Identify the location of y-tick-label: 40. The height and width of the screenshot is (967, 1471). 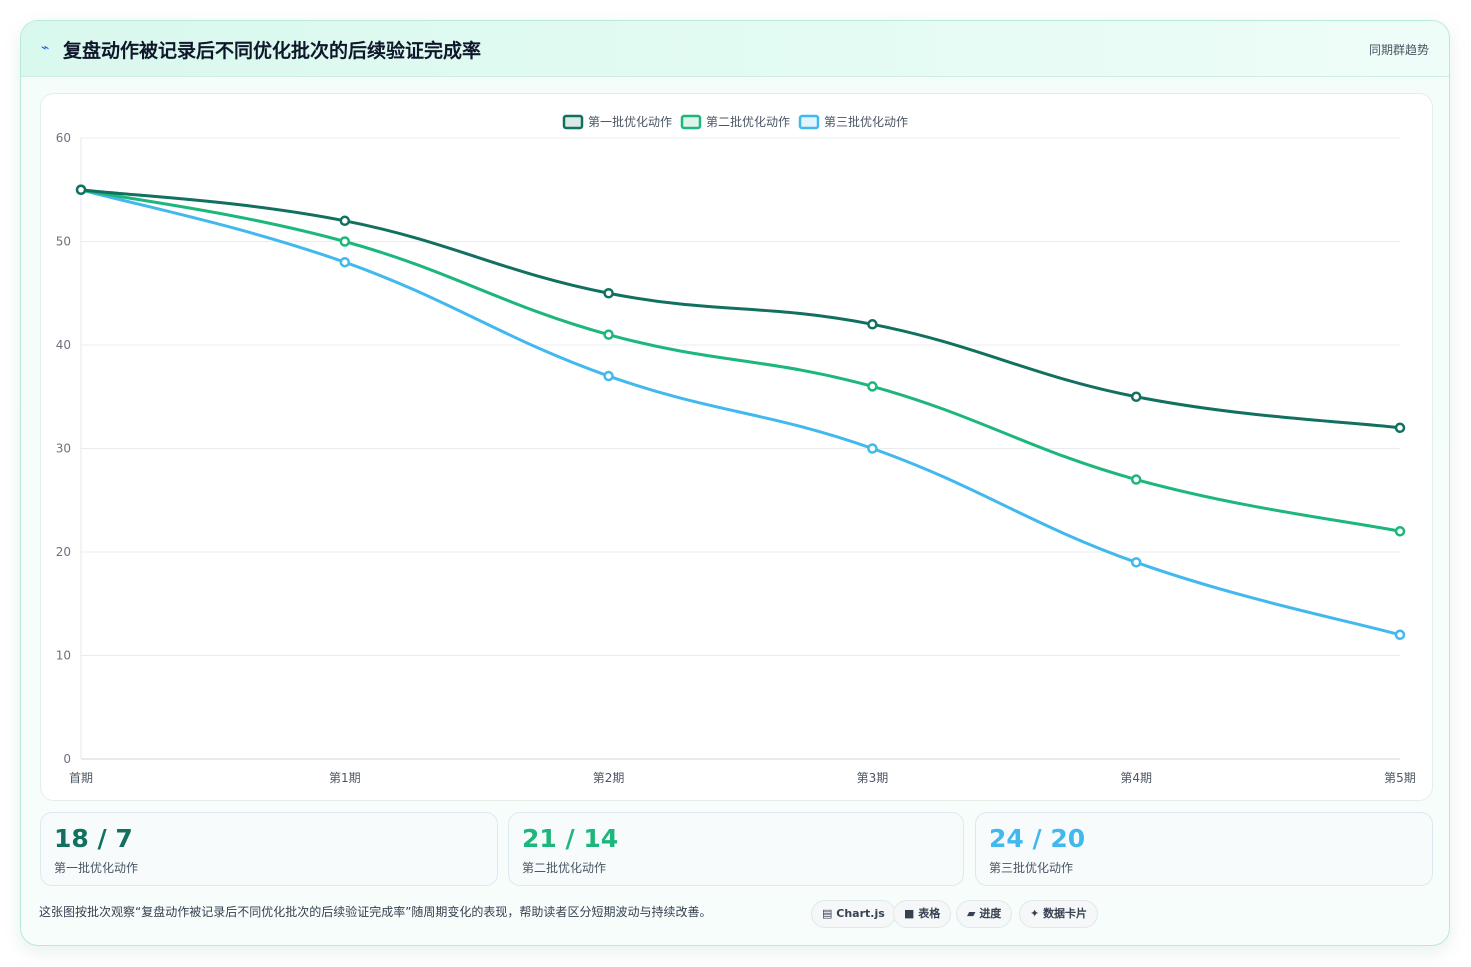
(63, 345).